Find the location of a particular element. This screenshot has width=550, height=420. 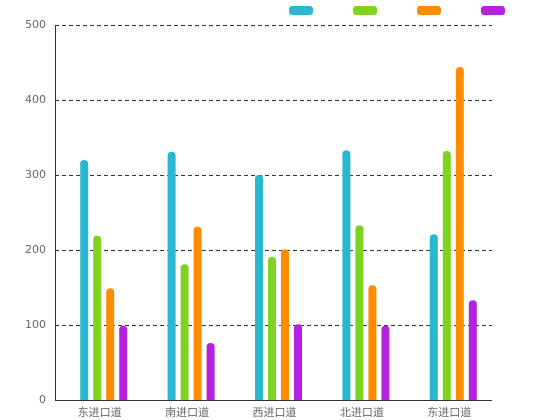

x-tick-label: 南进口道 is located at coordinates (187, 412).